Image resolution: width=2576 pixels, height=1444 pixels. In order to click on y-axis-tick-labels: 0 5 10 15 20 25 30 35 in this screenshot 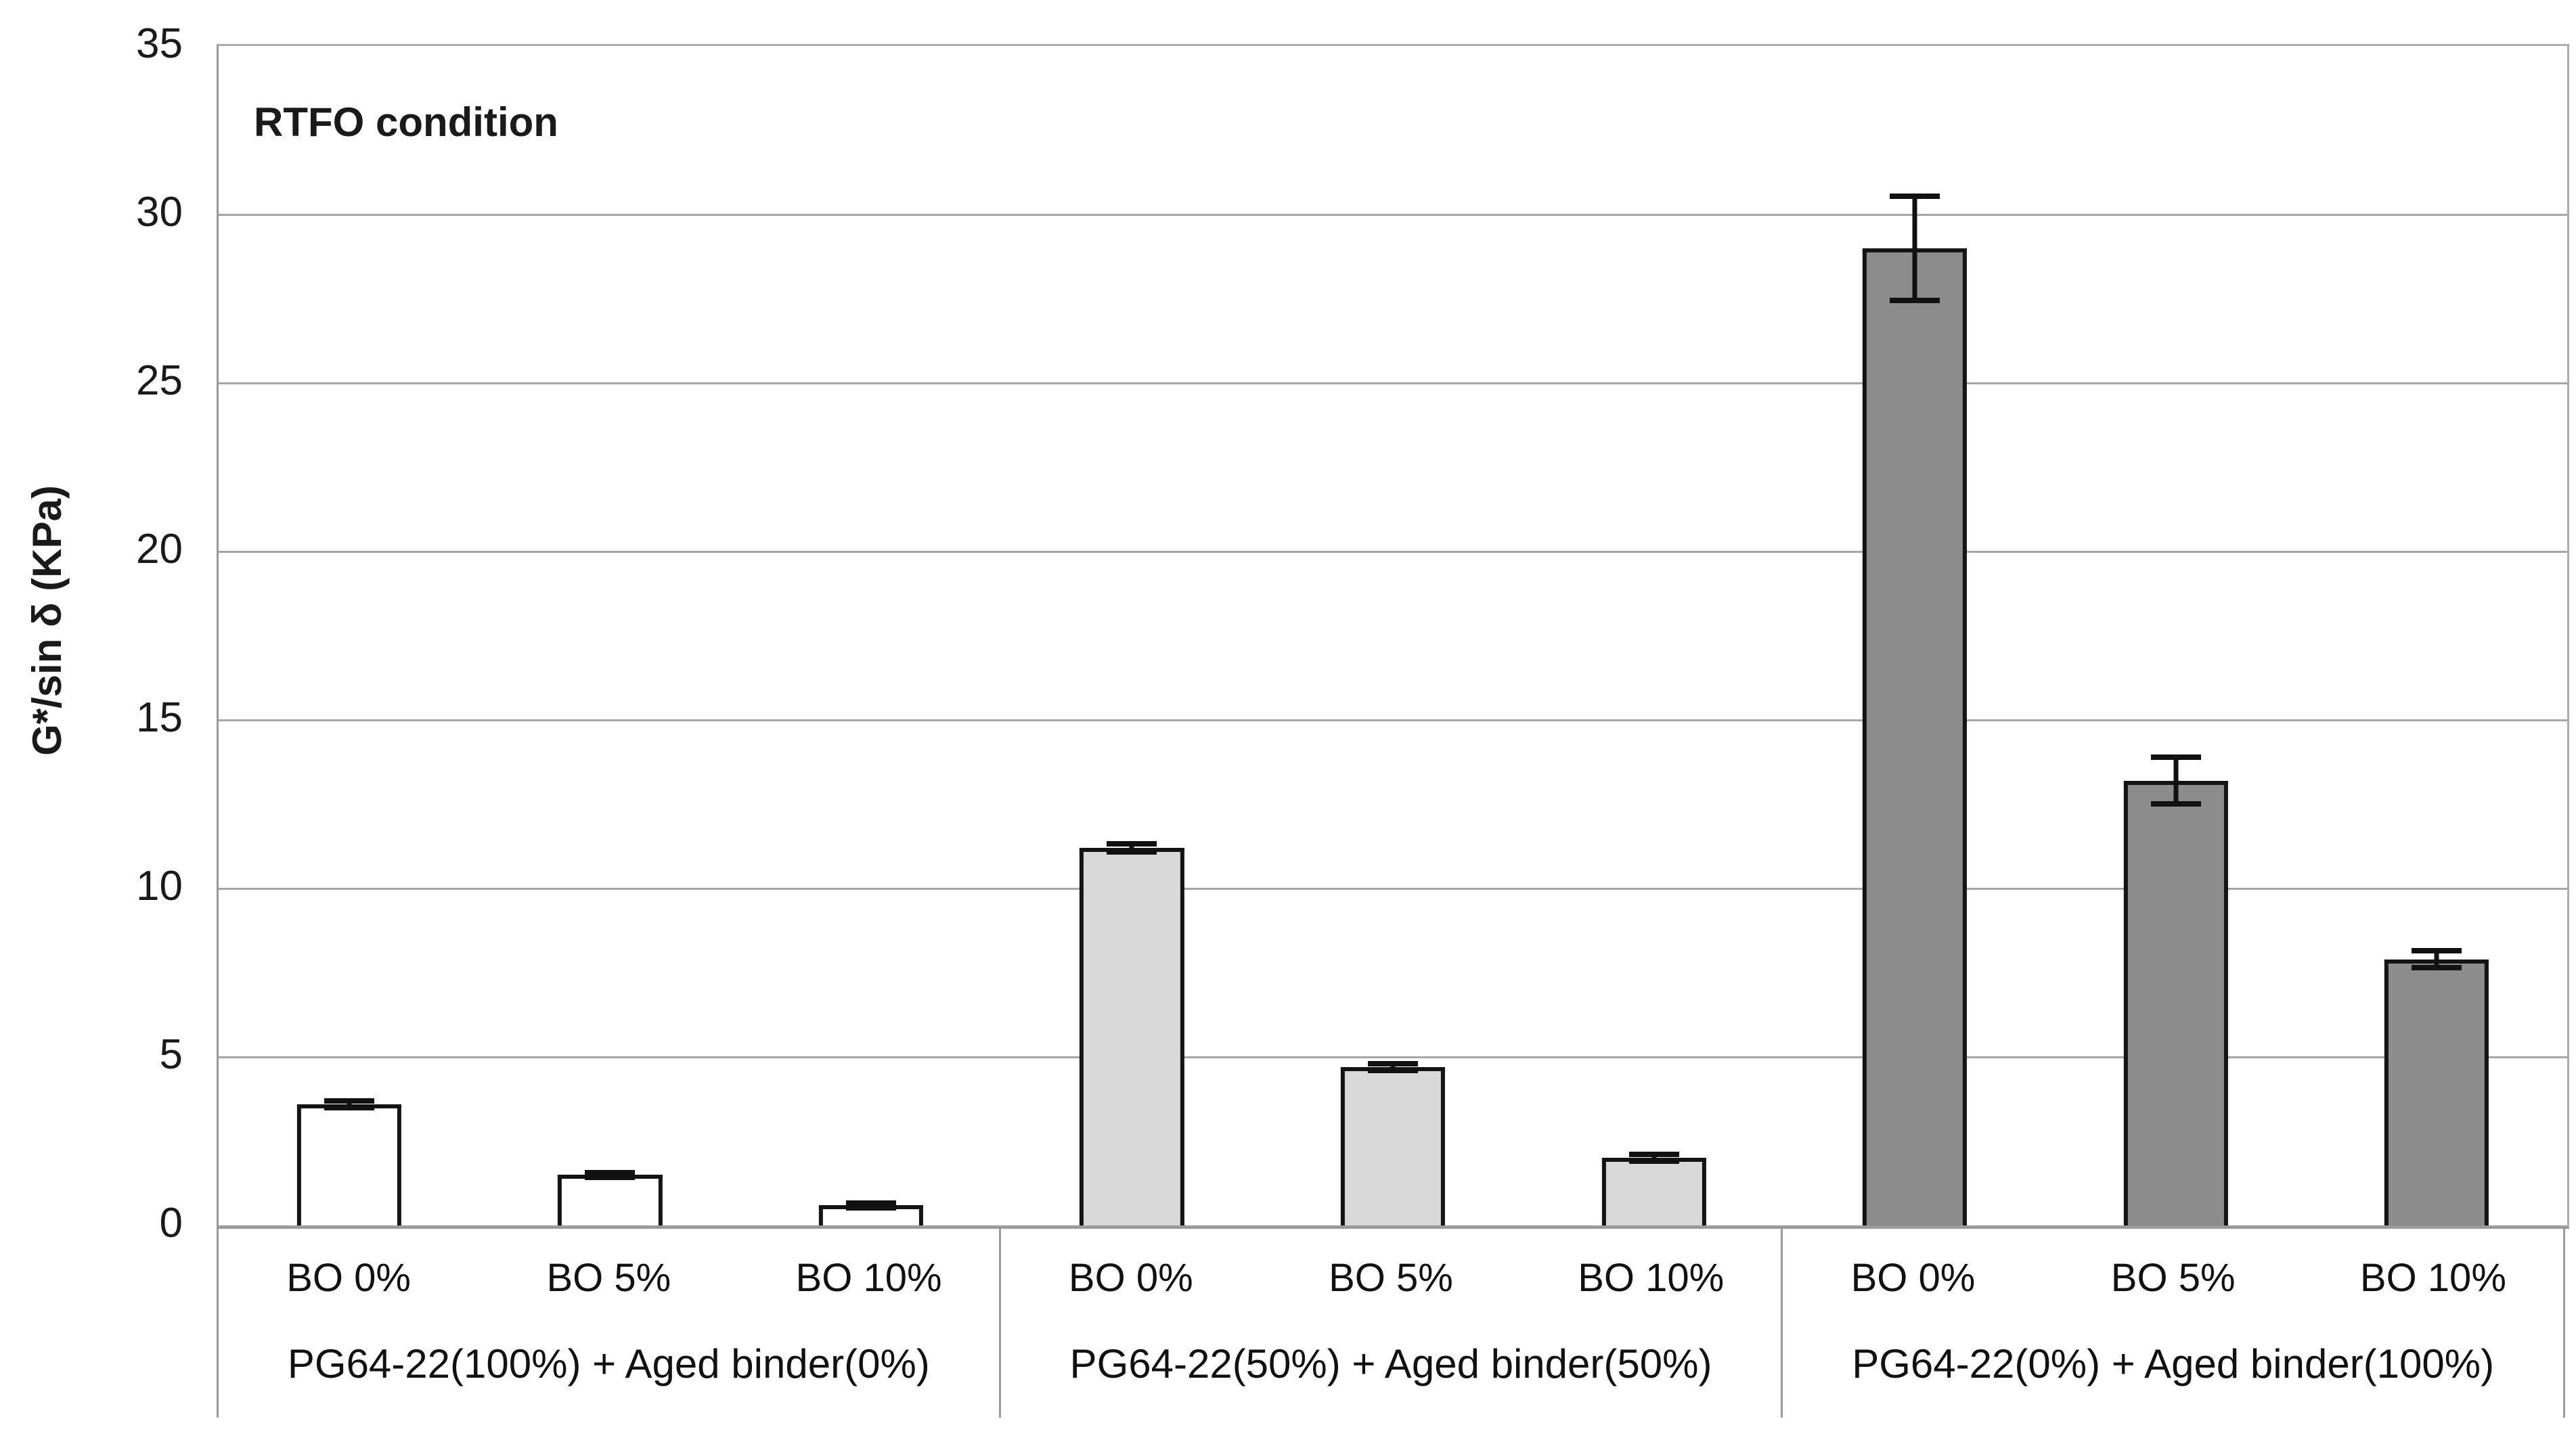, I will do `click(105, 722)`.